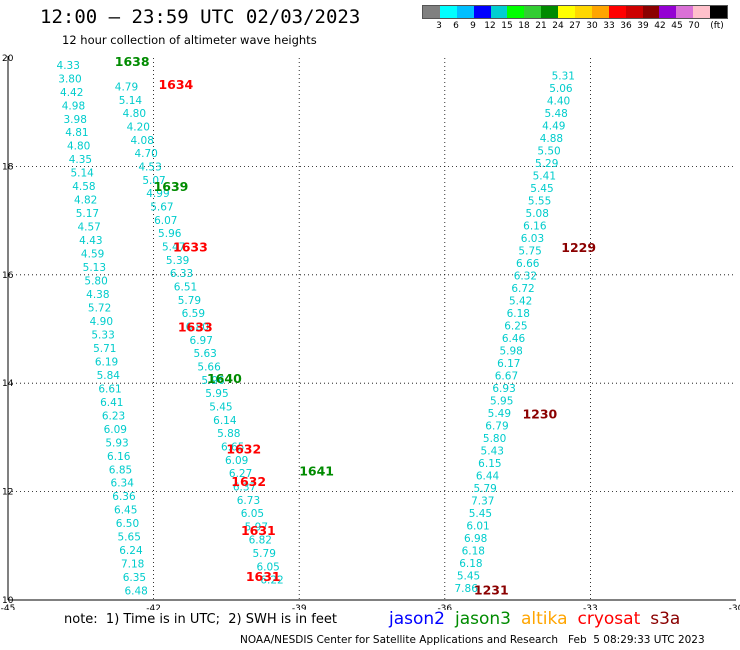  I want to click on wave-height-value: 6.44, so click(488, 476).